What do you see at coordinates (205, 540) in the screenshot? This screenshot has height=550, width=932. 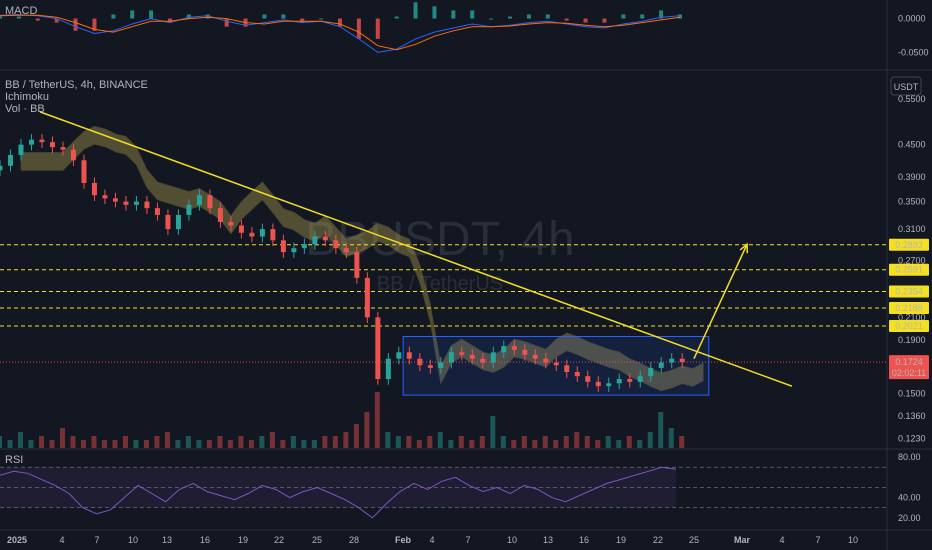 I see `time-axis-tick: 16` at bounding box center [205, 540].